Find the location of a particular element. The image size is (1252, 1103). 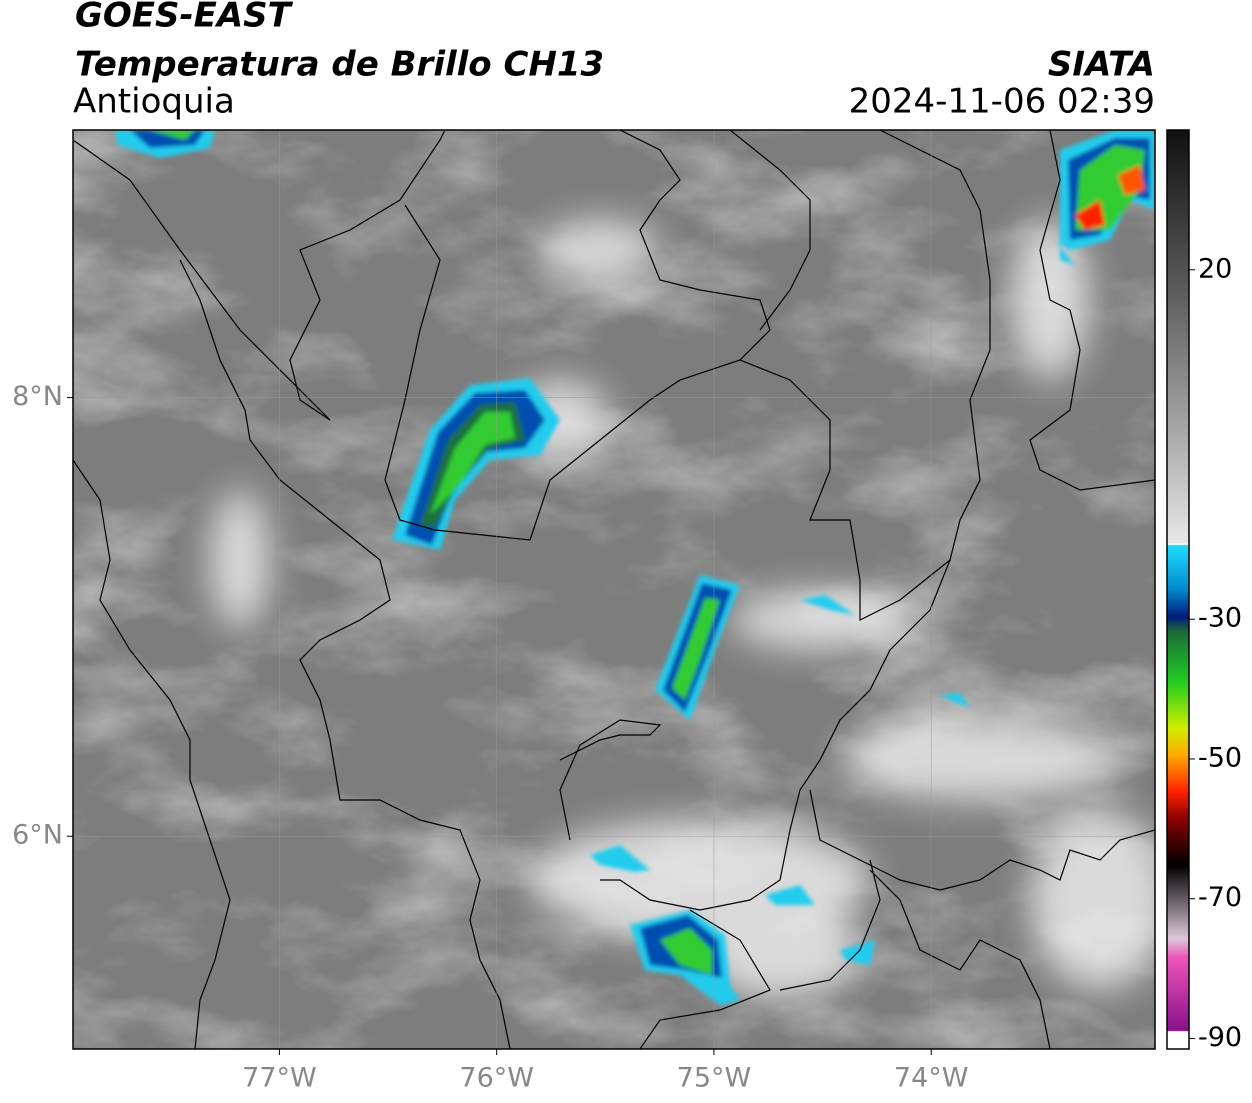

colorbar-tick-label: -50 is located at coordinates (1220, 757).